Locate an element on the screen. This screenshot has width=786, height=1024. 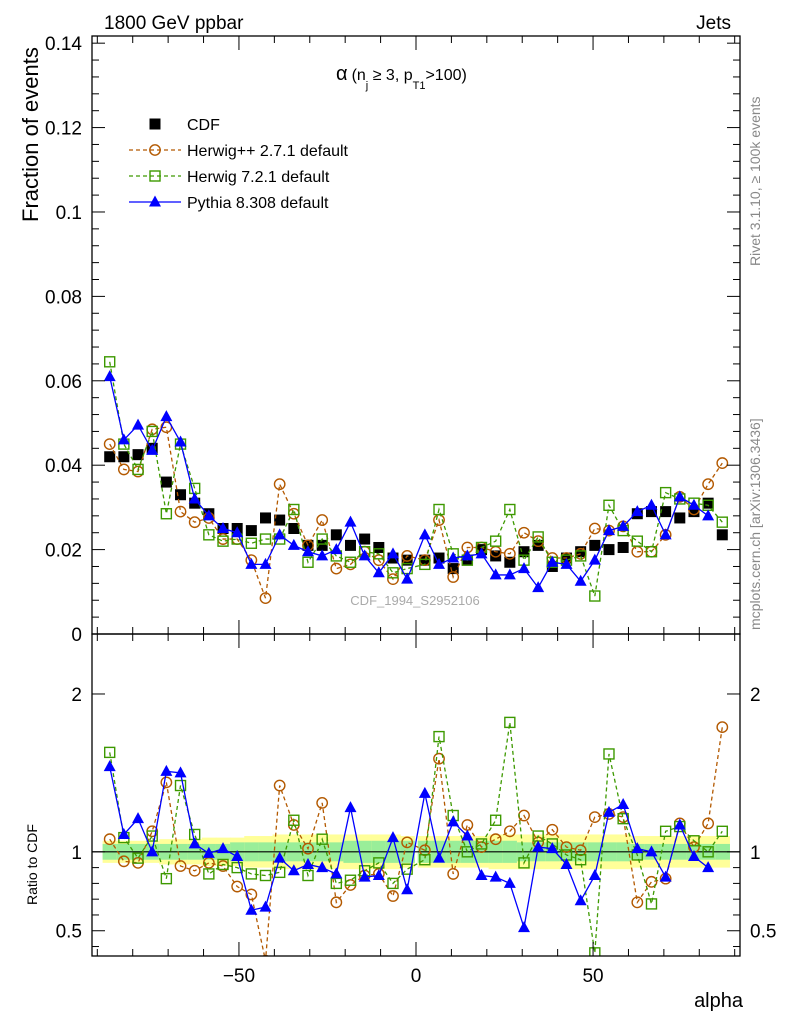
legend-label: Herwig++ 2.7.1 default is located at coordinates (268, 151).